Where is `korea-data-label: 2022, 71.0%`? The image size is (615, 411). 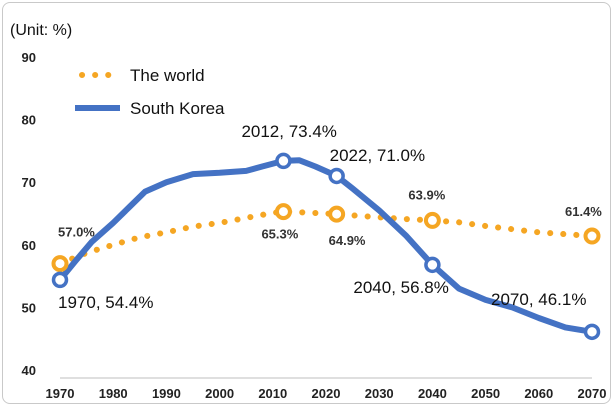
korea-data-label: 2022, 71.0% is located at coordinates (377, 155).